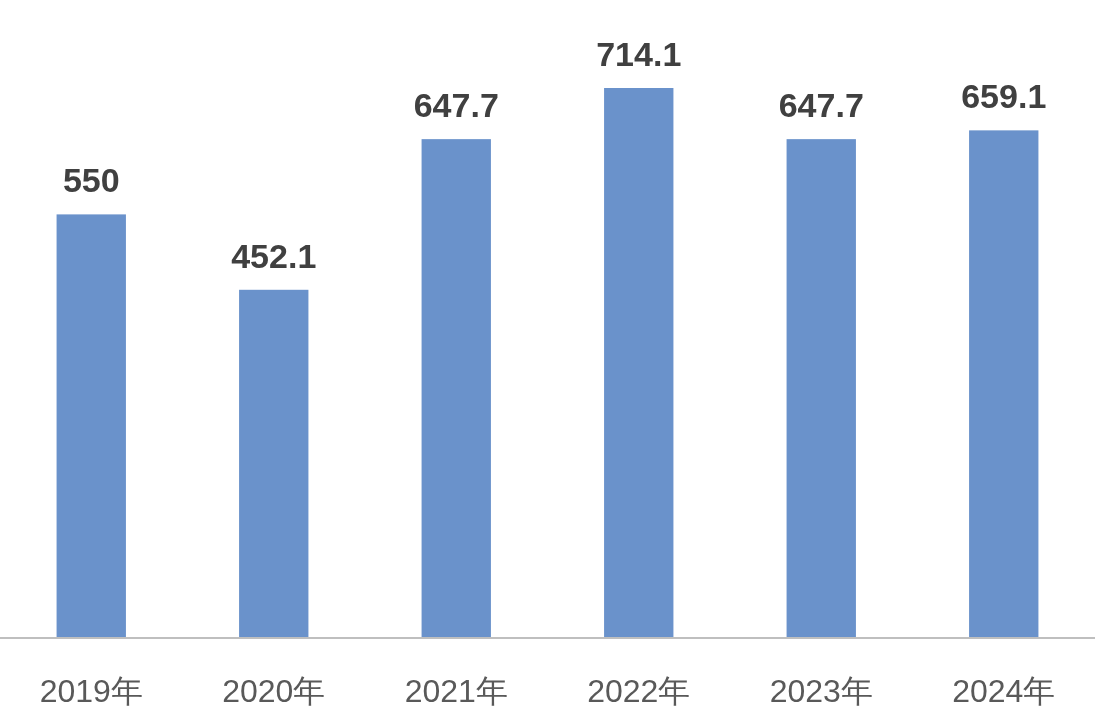 The image size is (1109, 720). What do you see at coordinates (639, 54) in the screenshot?
I see `data-label: 714.1` at bounding box center [639, 54].